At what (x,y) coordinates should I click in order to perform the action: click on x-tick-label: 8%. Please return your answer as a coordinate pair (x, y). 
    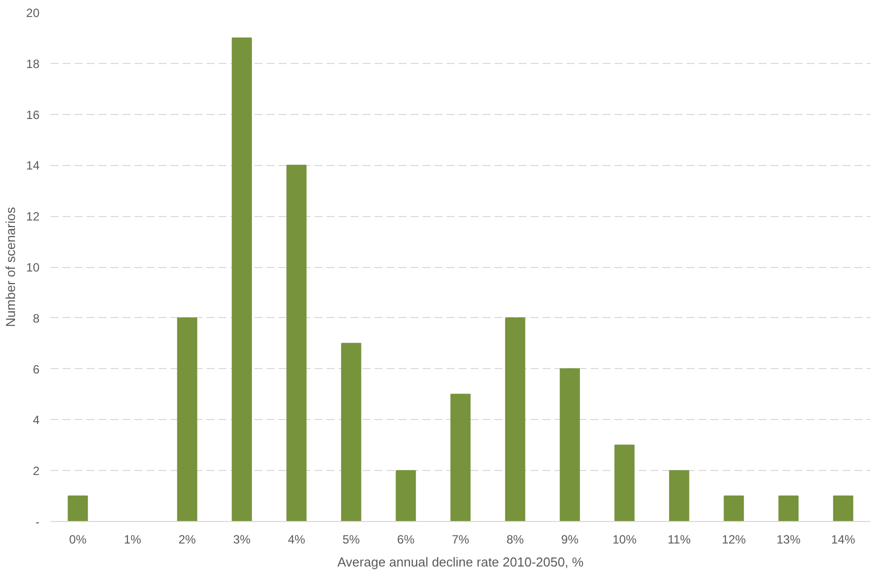
    Looking at the image, I should click on (515, 539).